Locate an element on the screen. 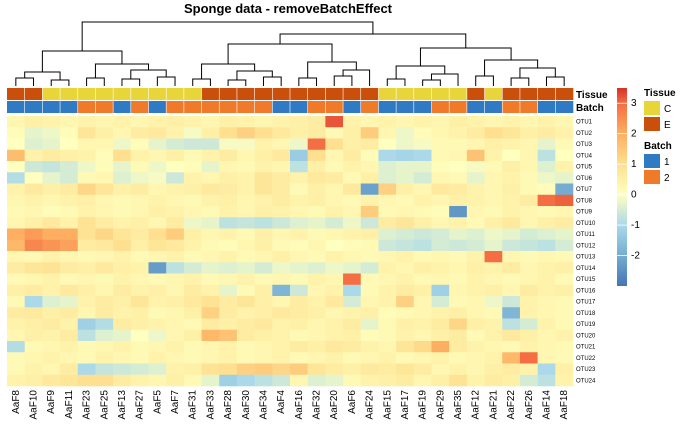  color-scale-tick-label: 1 is located at coordinates (634, 164).